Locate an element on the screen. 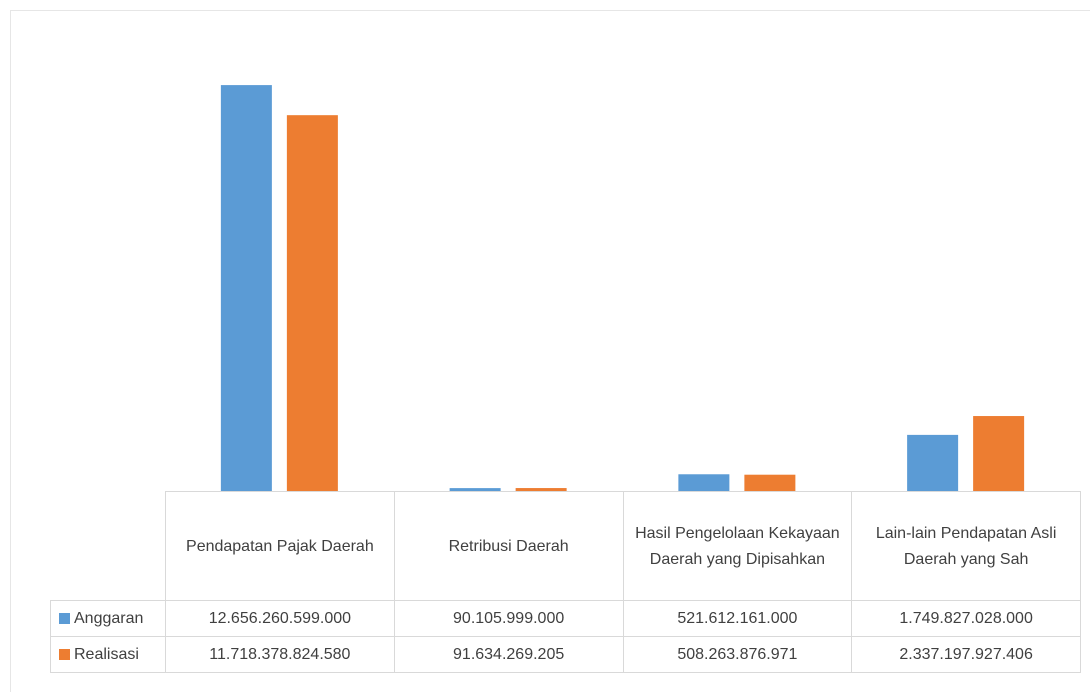  category-cell: Retribusi Daerah is located at coordinates (508, 546).